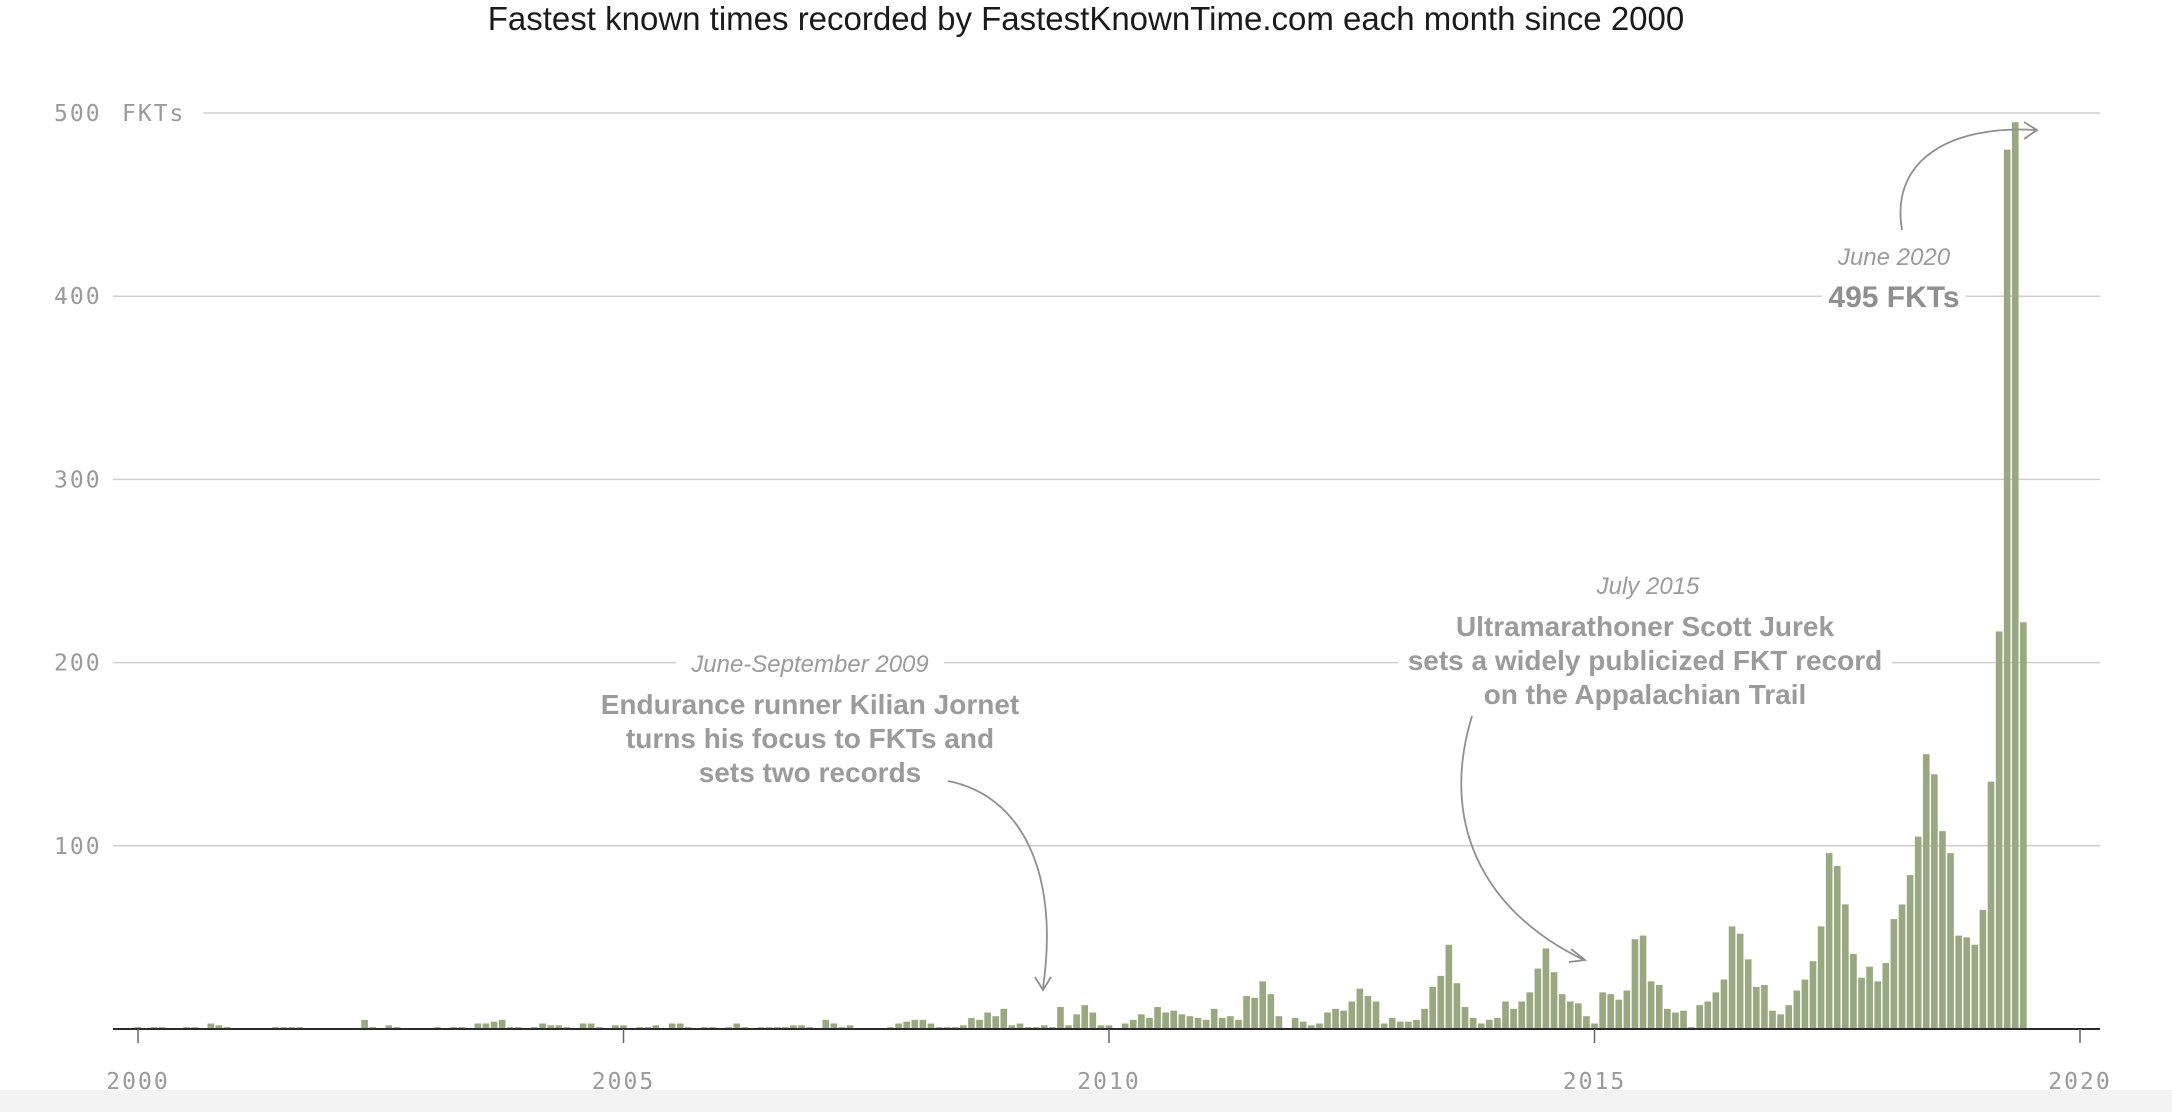 This screenshot has height=1112, width=2172. I want to click on annotation-2020-value: 495 FKTs, so click(1893, 297).